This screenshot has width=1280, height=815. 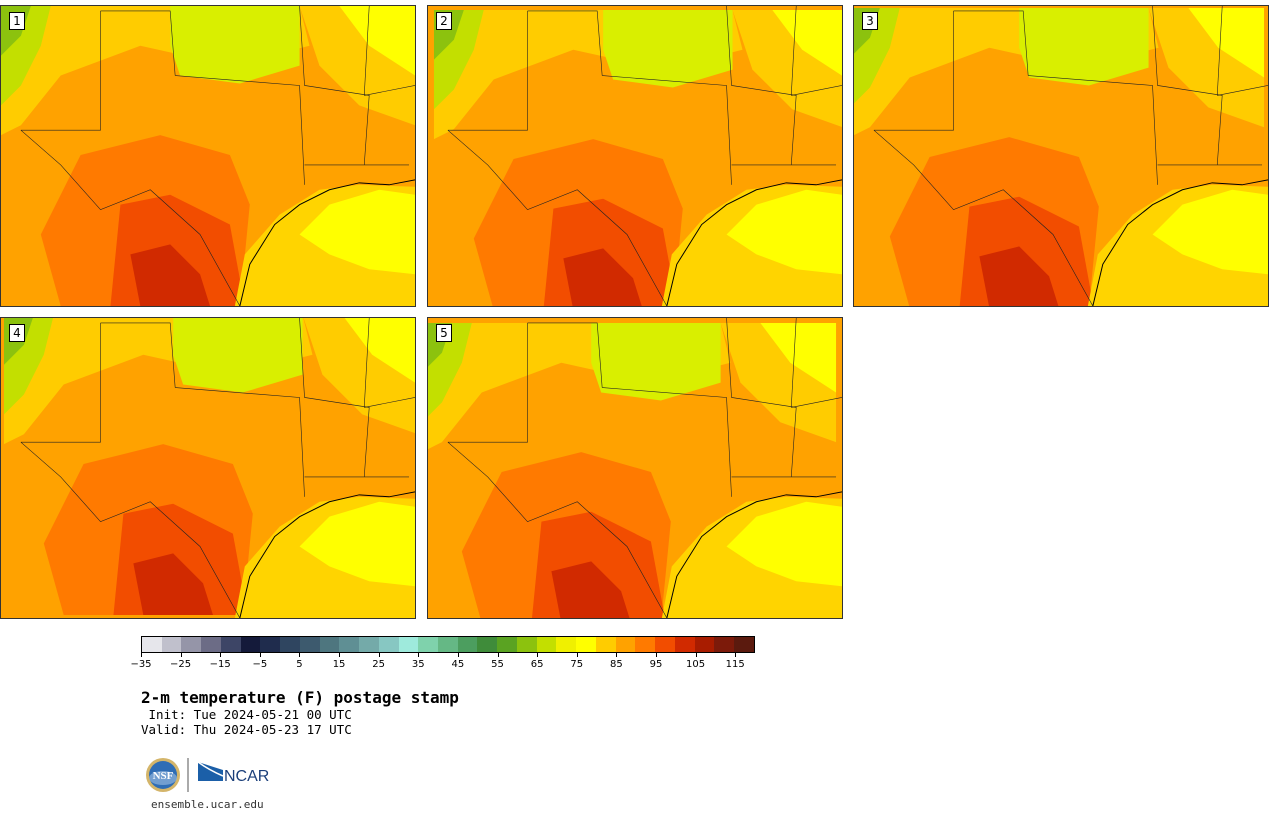 I want to click on forecast-map-member-3: 3, so click(x=1061, y=156).